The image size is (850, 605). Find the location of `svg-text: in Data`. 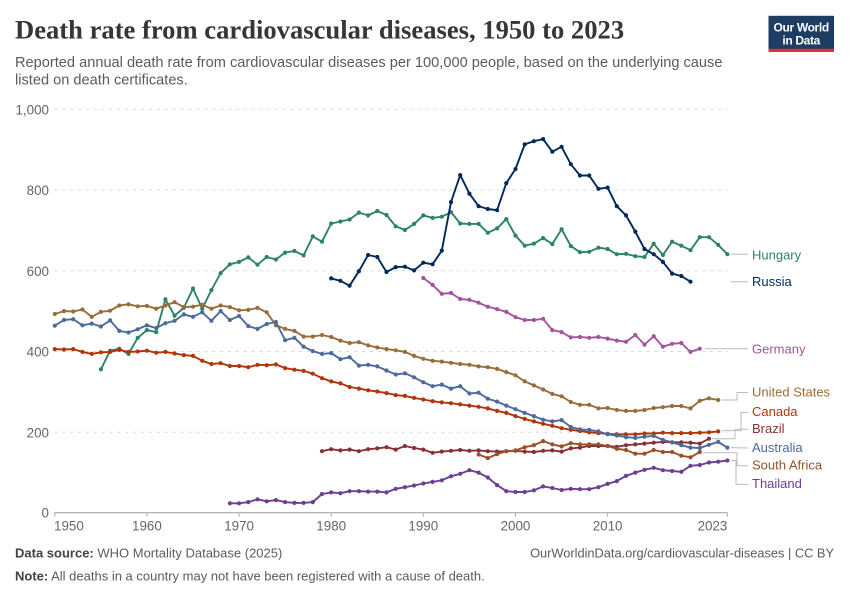

svg-text: in Data is located at coordinates (801, 40).